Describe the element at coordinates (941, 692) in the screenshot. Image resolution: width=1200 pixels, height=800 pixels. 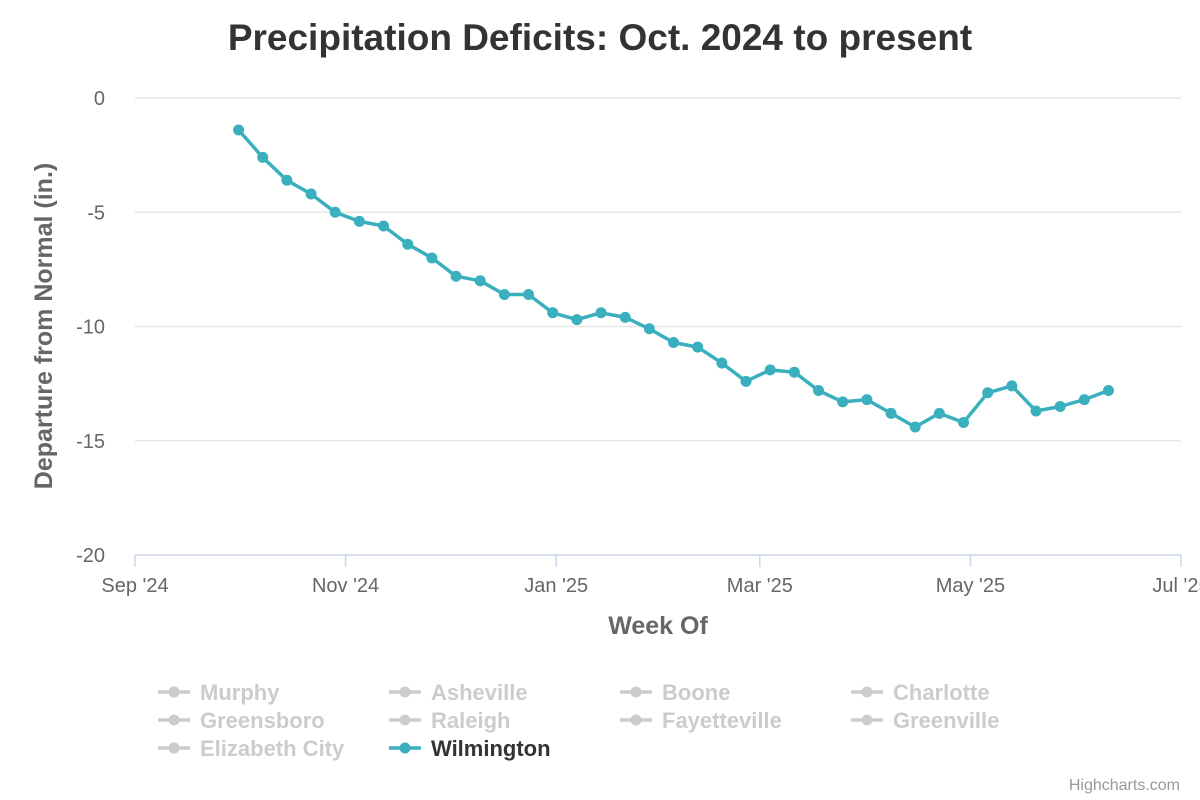
I see `legend-label: Charlotte` at that location.